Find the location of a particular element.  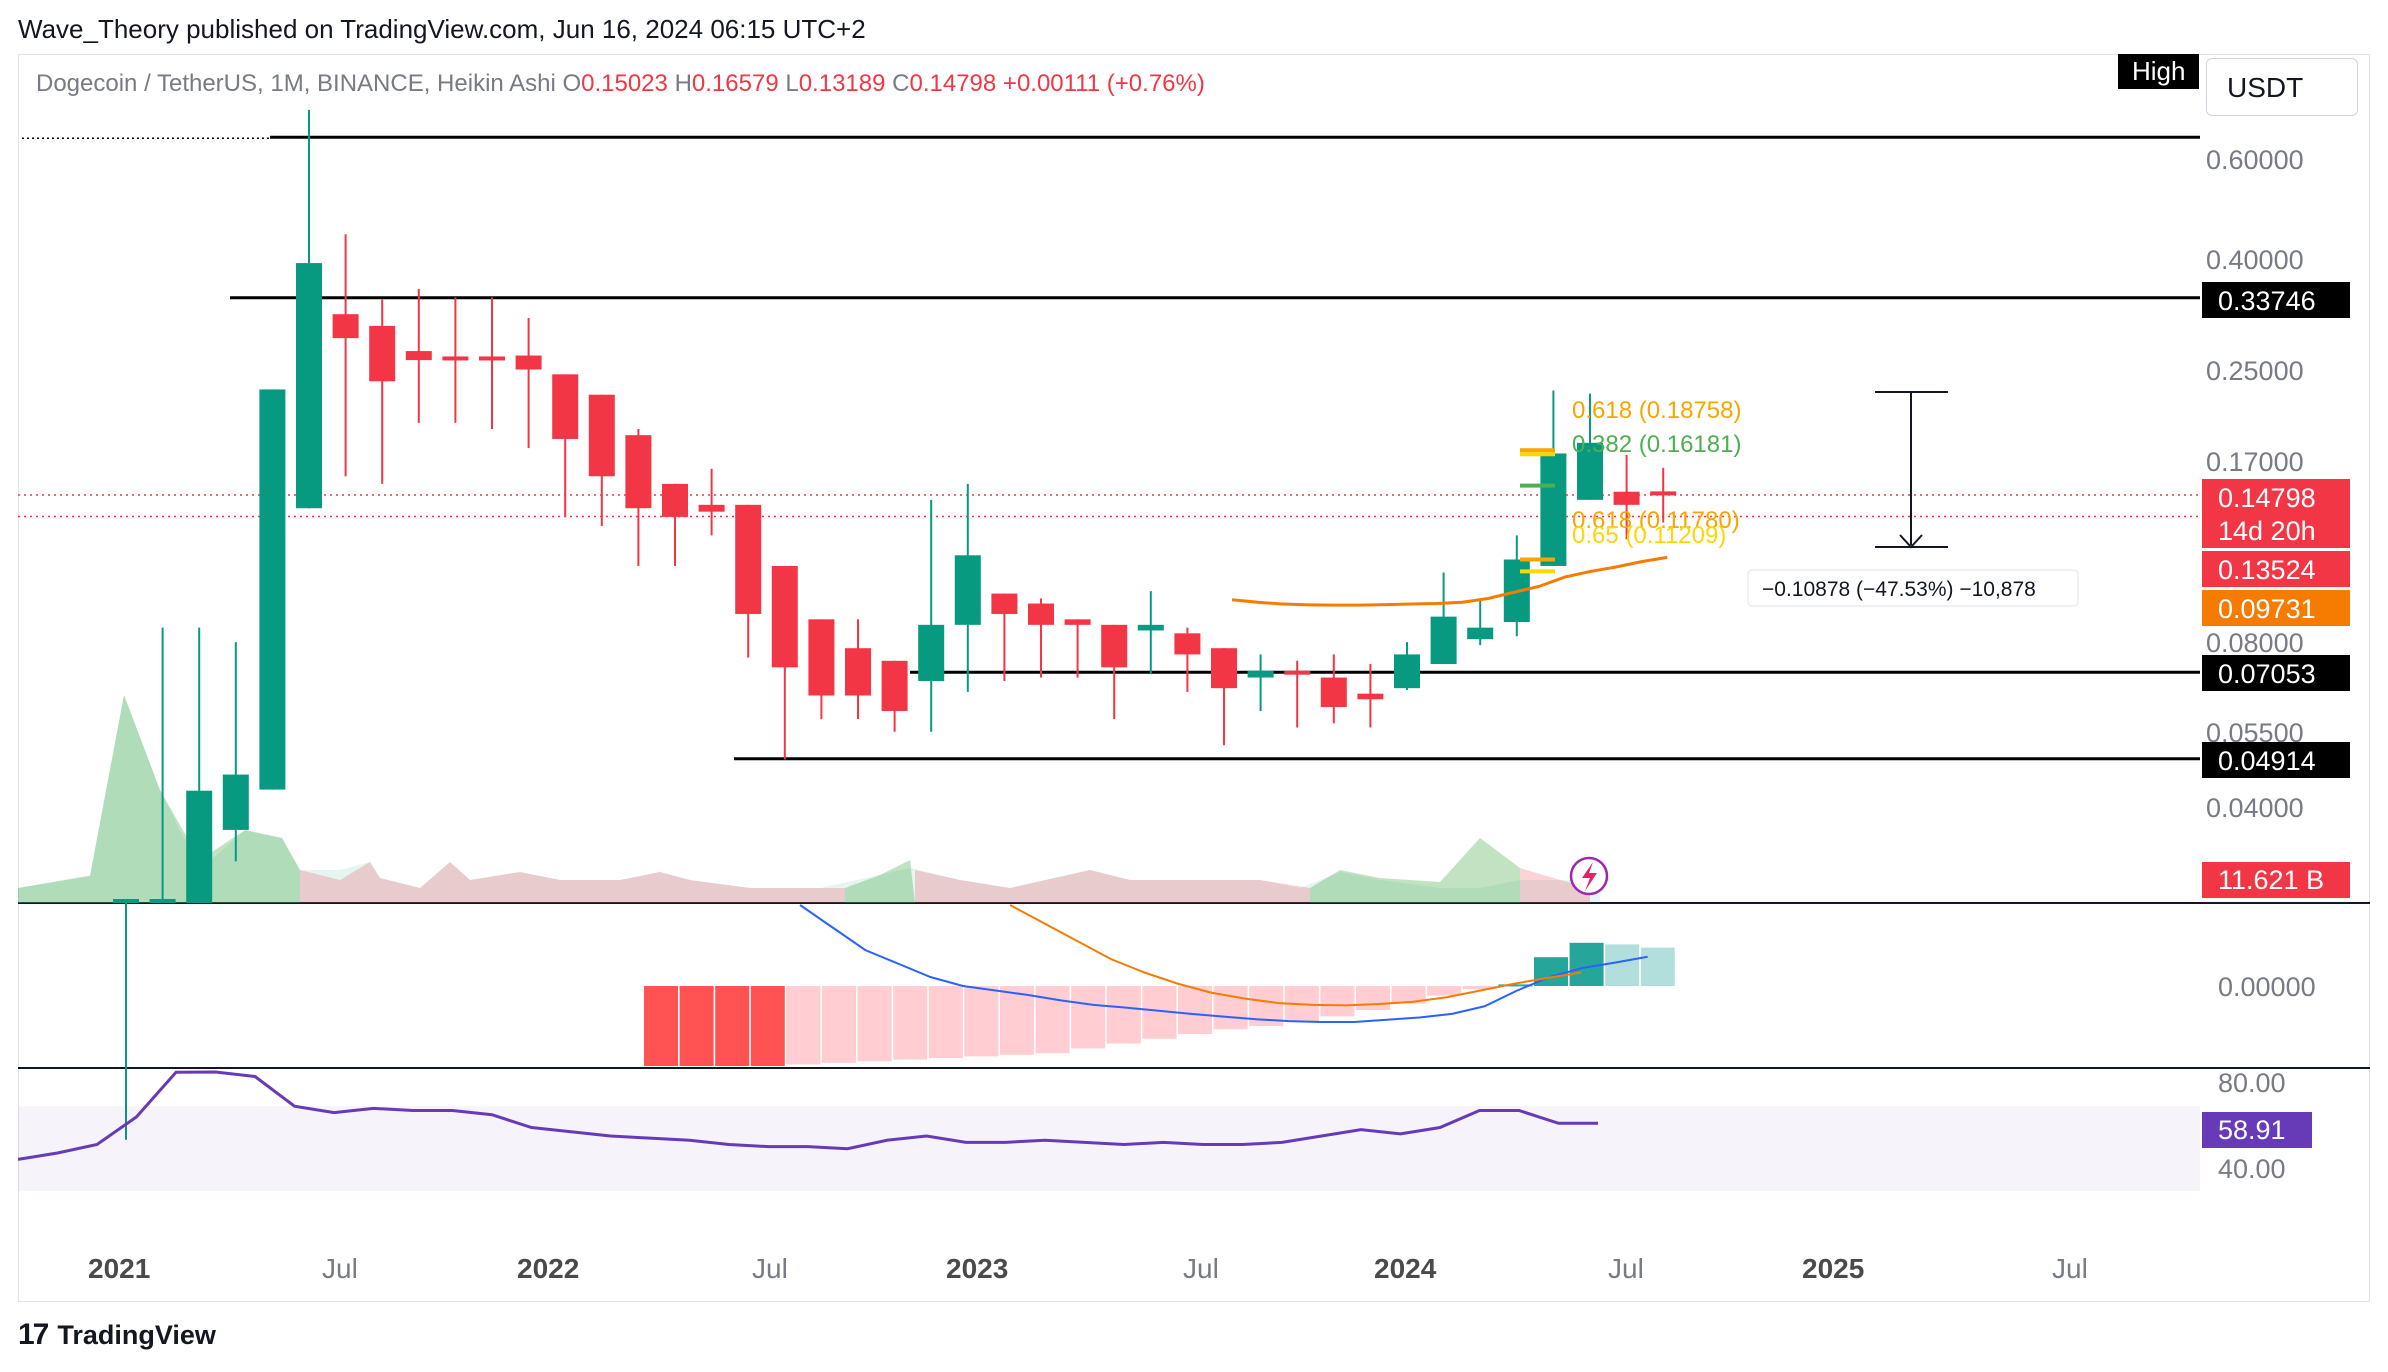

price-tag-label: 0.07053 is located at coordinates (2267, 674).